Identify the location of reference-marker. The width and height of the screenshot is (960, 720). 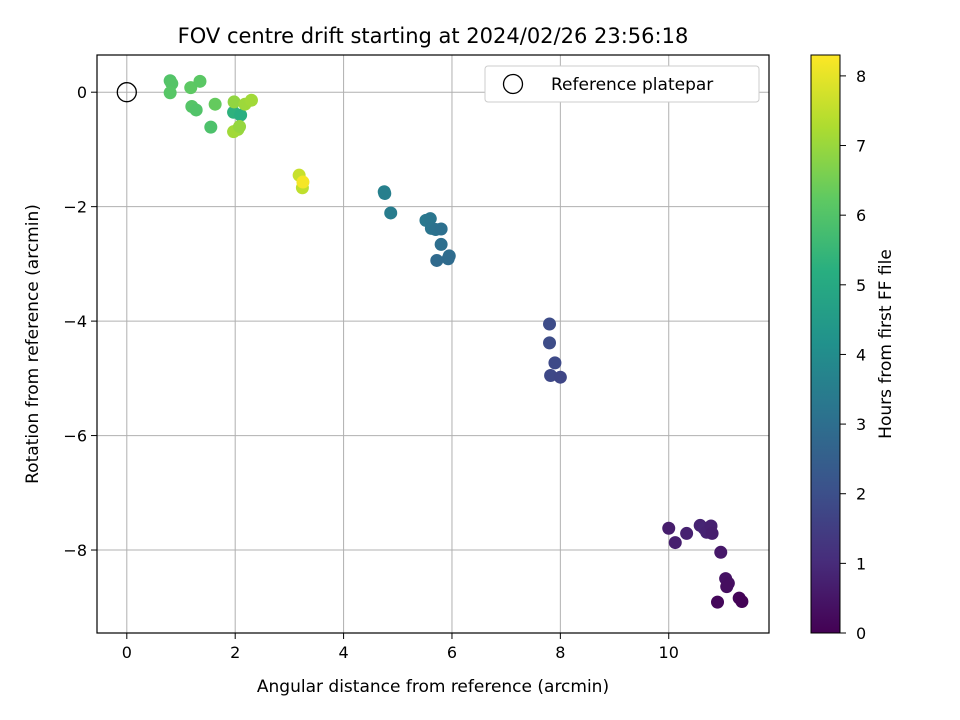
(126, 92).